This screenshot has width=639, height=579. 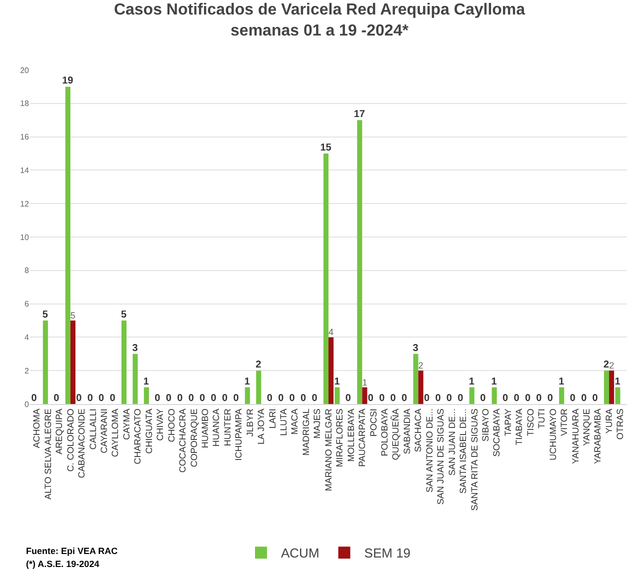 What do you see at coordinates (73, 315) in the screenshot?
I see `data-label: 5` at bounding box center [73, 315].